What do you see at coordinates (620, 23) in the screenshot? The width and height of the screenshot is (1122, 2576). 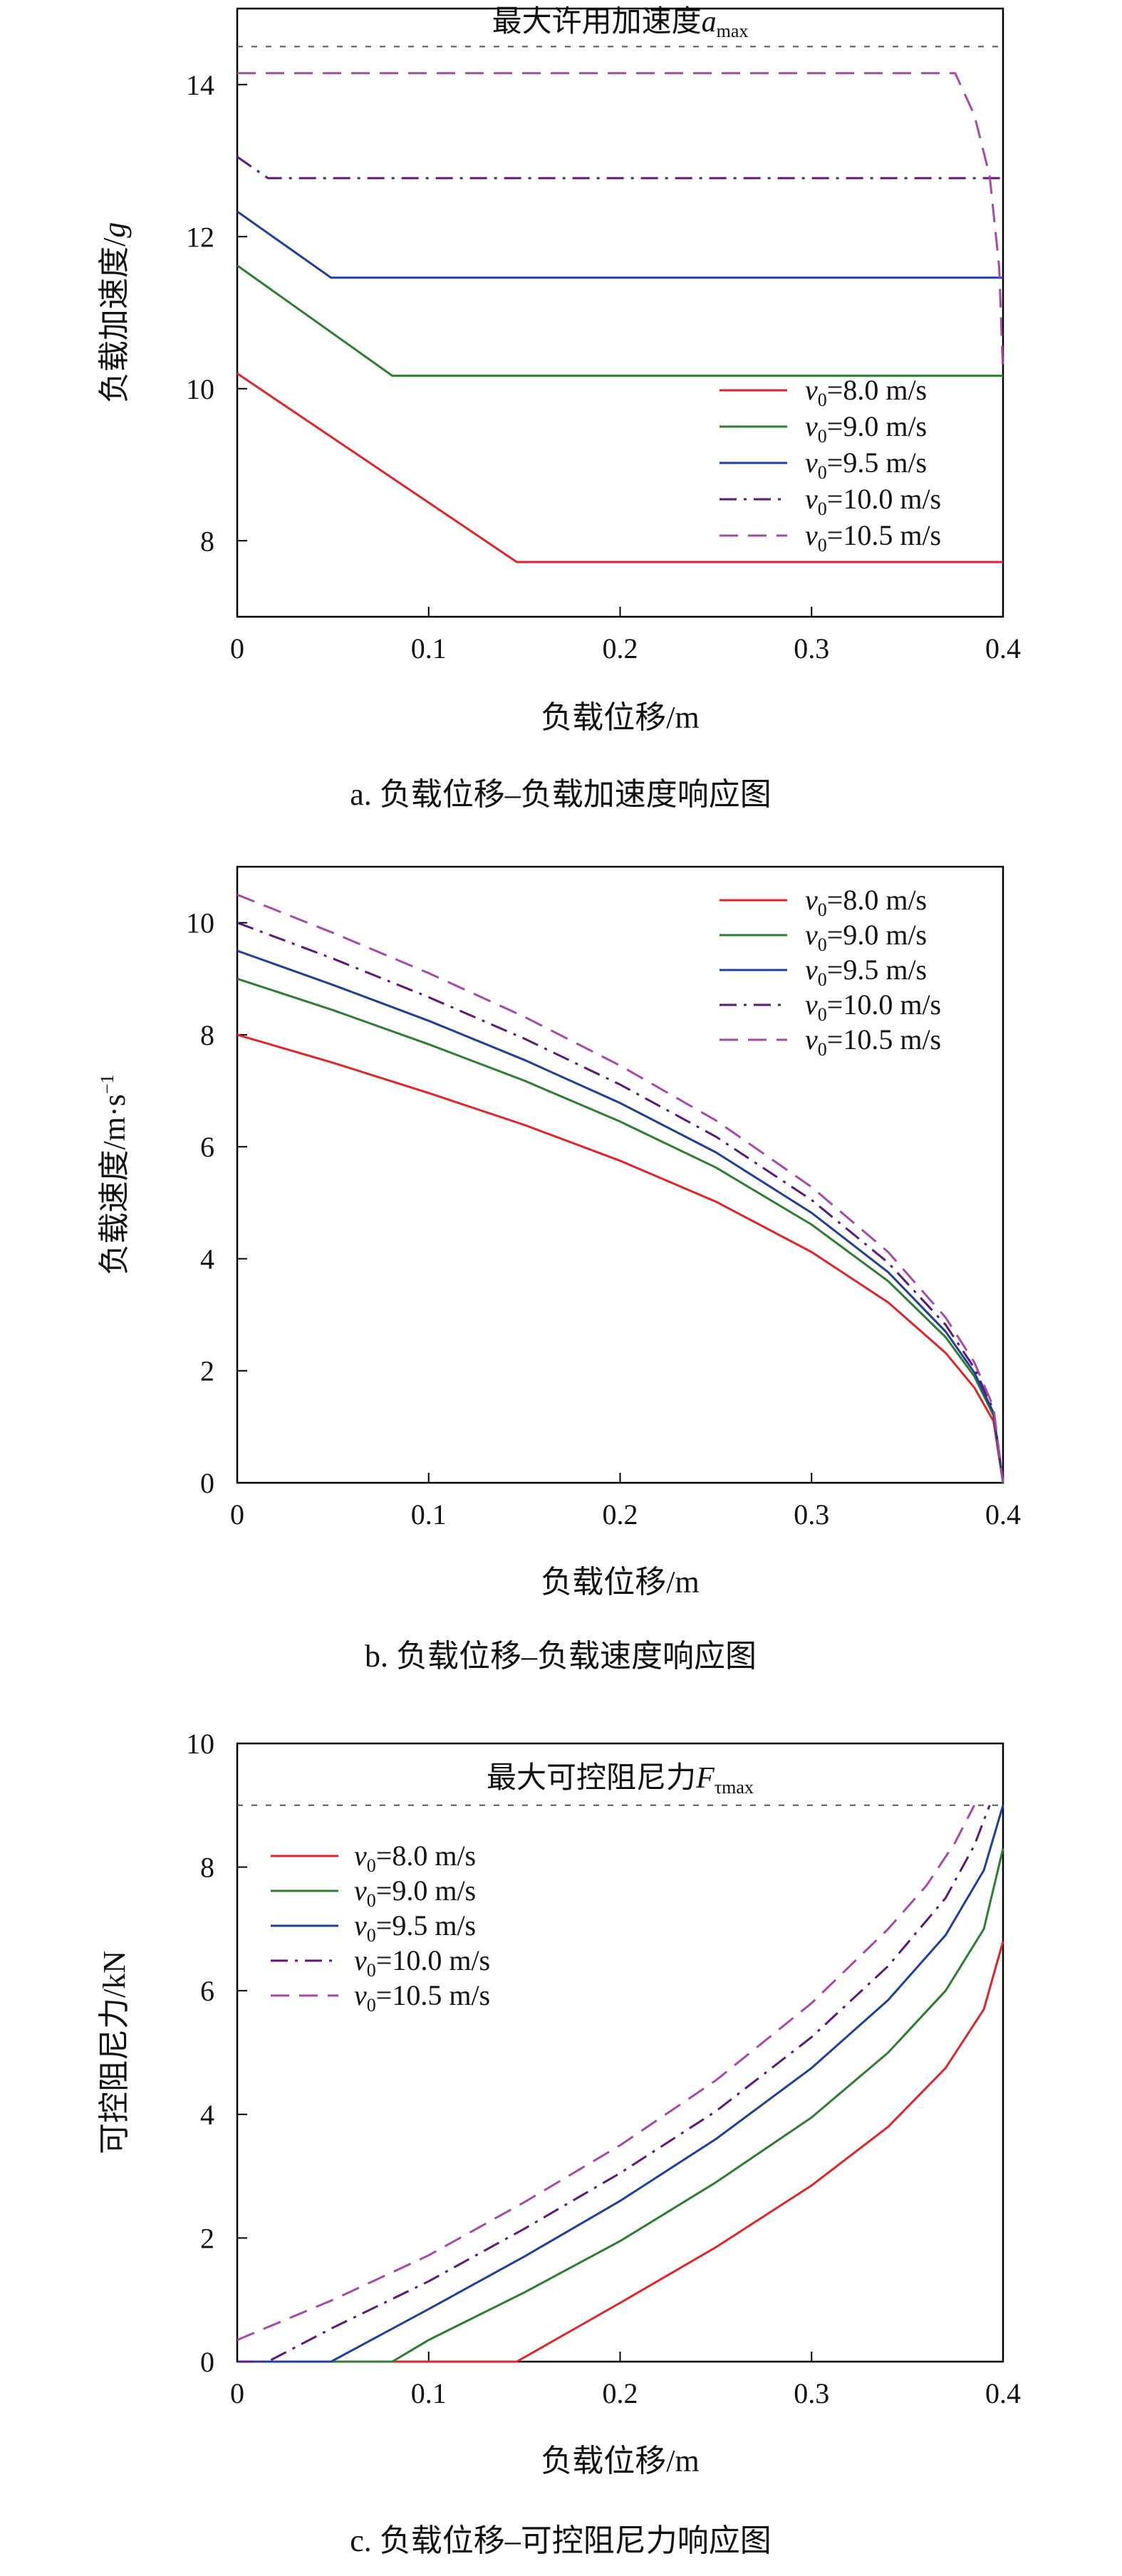 I see `annotation-label: 最大许用加速度amax` at bounding box center [620, 23].